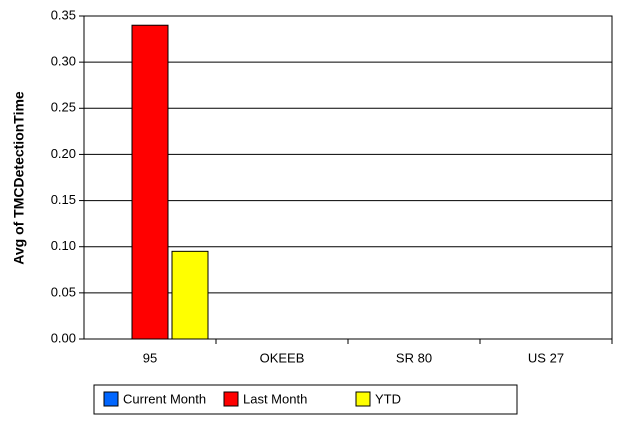 Image resolution: width=620 pixels, height=443 pixels. I want to click on x-tick-label: US 27, so click(546, 357).